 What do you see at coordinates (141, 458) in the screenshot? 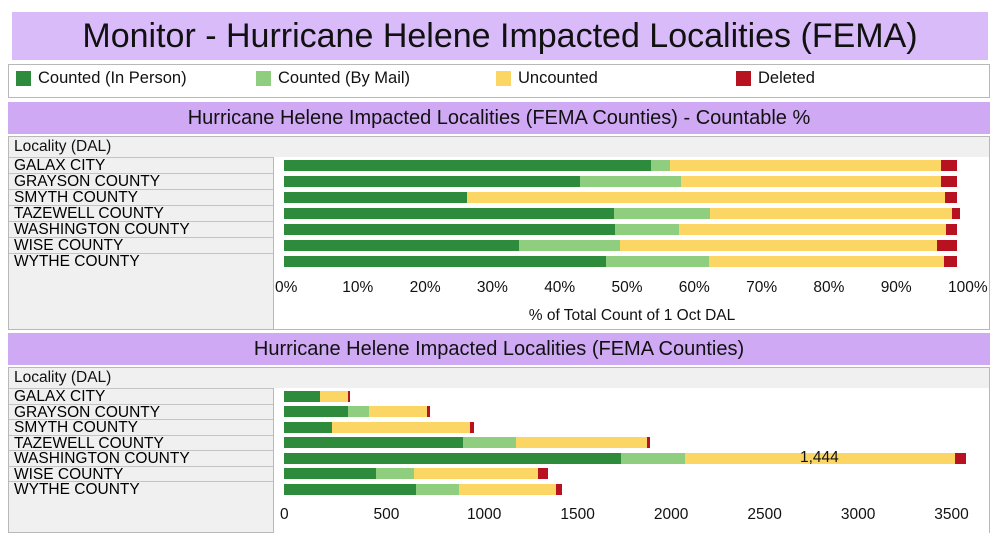
I see `count-row-label-washington-county: WASHINGTON COUNTY` at bounding box center [141, 458].